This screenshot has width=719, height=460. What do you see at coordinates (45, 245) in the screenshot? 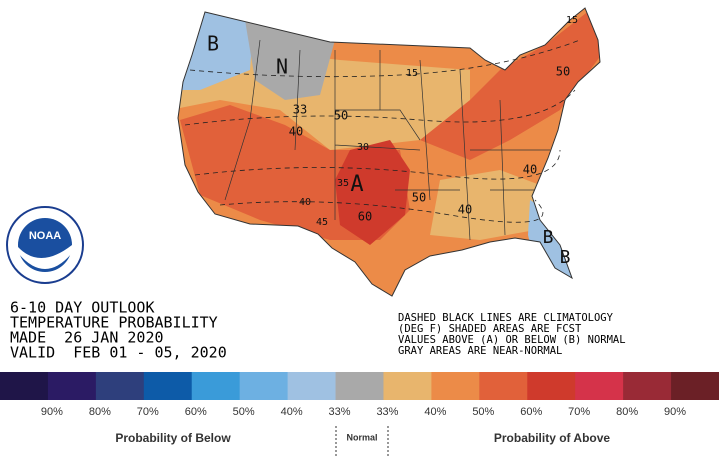
I see `noaa-logo: NOAA` at bounding box center [45, 245].